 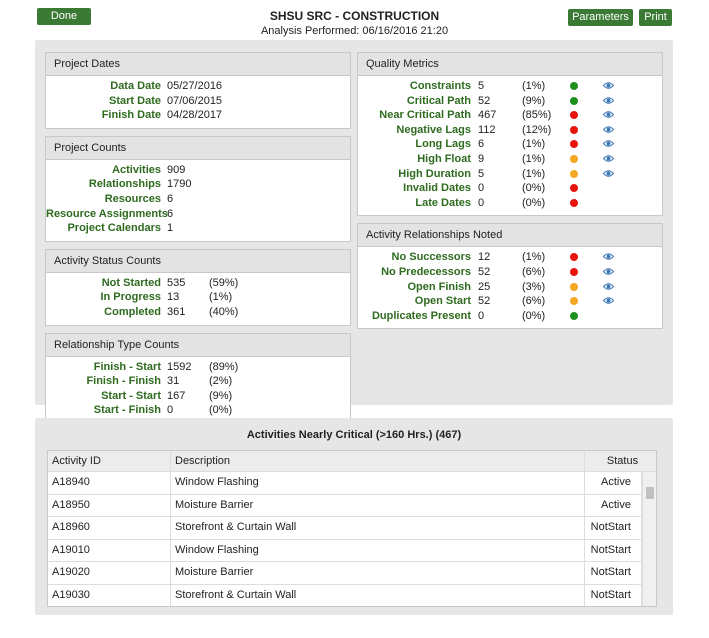 I want to click on metric-row: Completed 361 (40%), so click(x=198, y=312).